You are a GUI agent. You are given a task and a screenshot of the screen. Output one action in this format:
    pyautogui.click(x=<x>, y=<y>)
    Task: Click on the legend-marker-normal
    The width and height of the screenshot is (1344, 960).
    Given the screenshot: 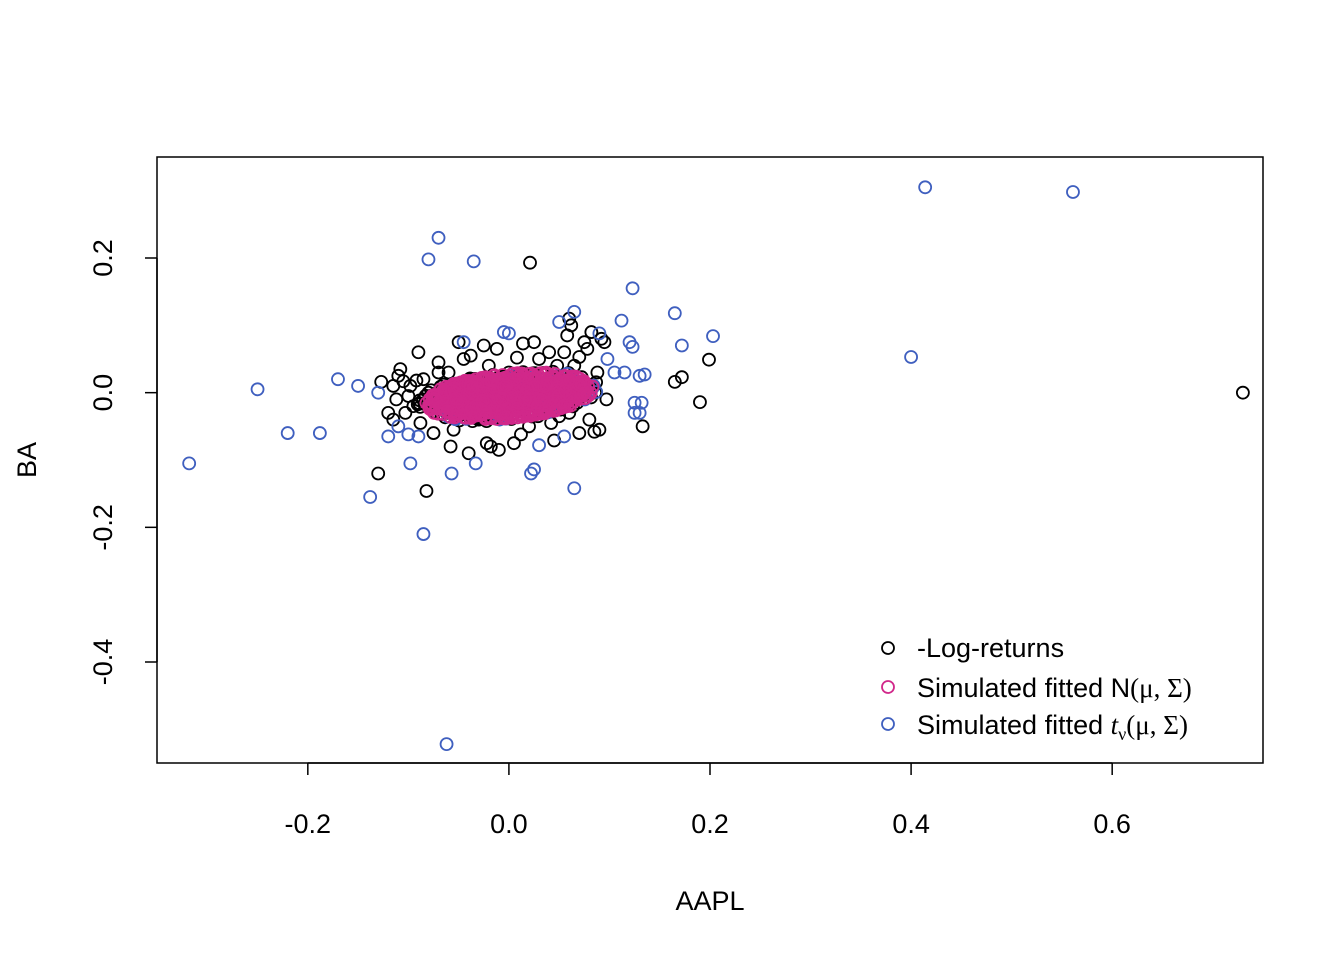 What is the action you would take?
    pyautogui.click(x=888, y=687)
    